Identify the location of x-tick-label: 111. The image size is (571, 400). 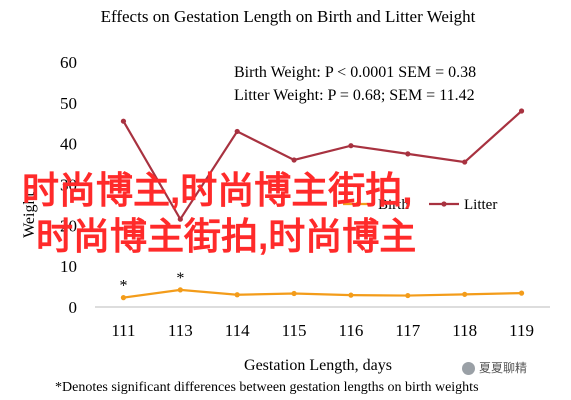
(123, 330).